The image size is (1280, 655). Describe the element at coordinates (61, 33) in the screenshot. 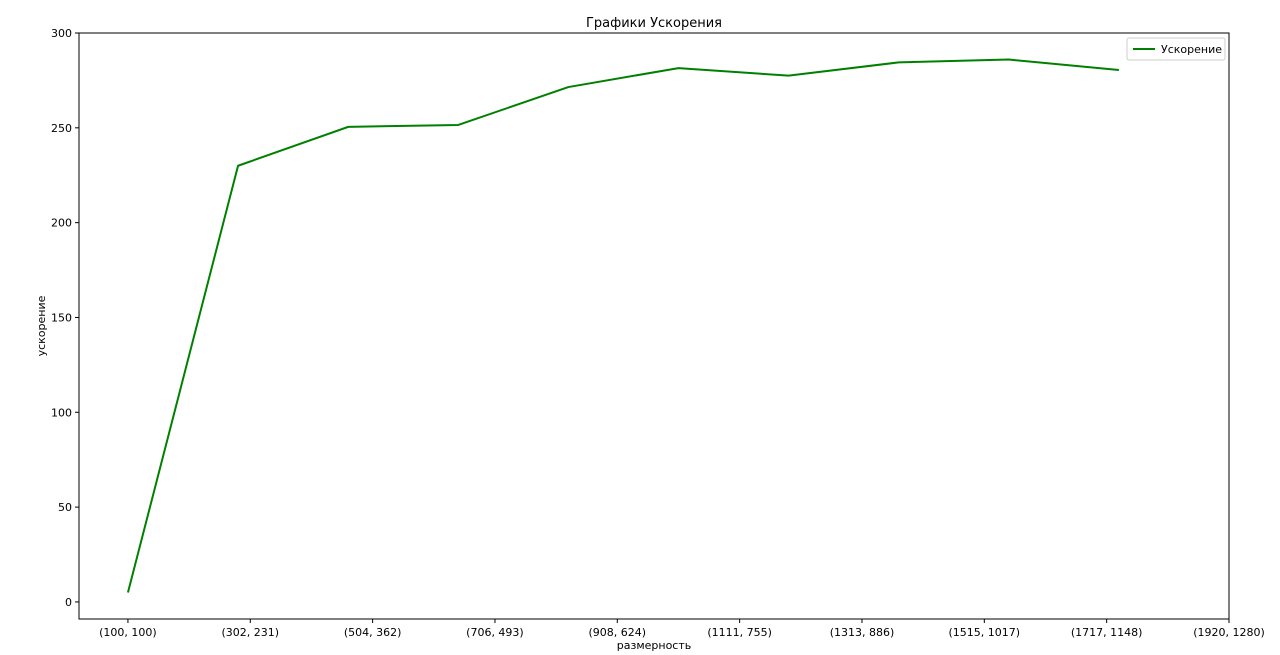

I see `y-tick-label: 300` at that location.